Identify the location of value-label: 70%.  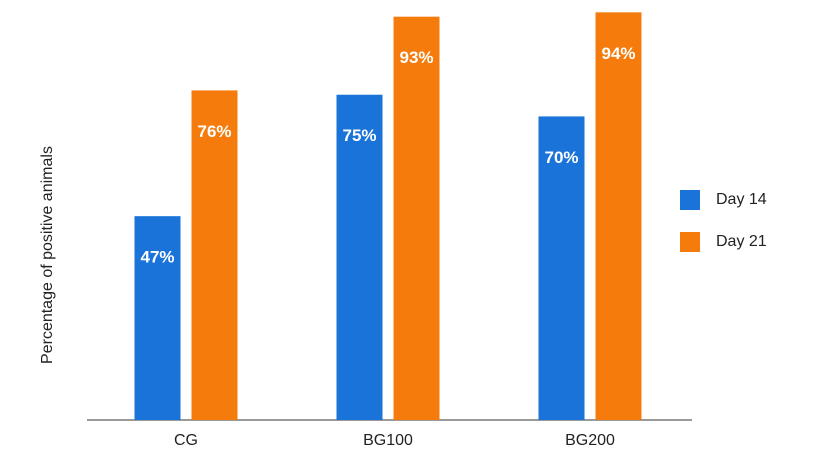
(561, 157).